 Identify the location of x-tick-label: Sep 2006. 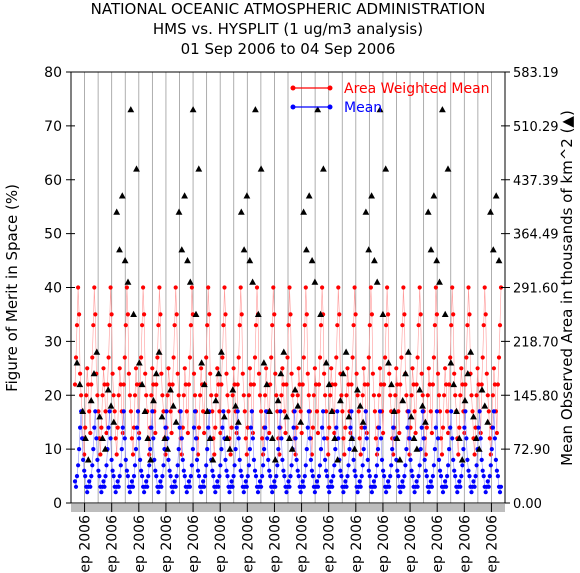
(303, 544).